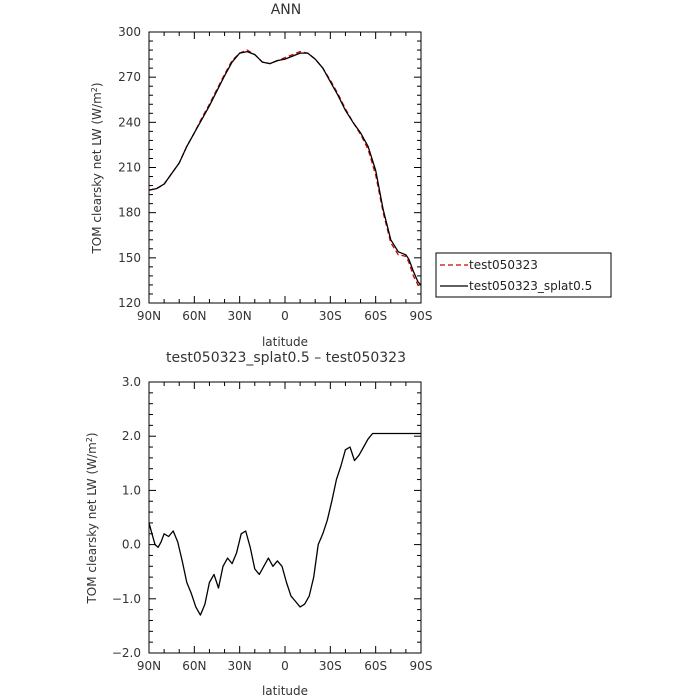 This screenshot has height=700, width=700. Describe the element at coordinates (131, 382) in the screenshot. I see `bottom-y-tick-label: 3.0` at that location.